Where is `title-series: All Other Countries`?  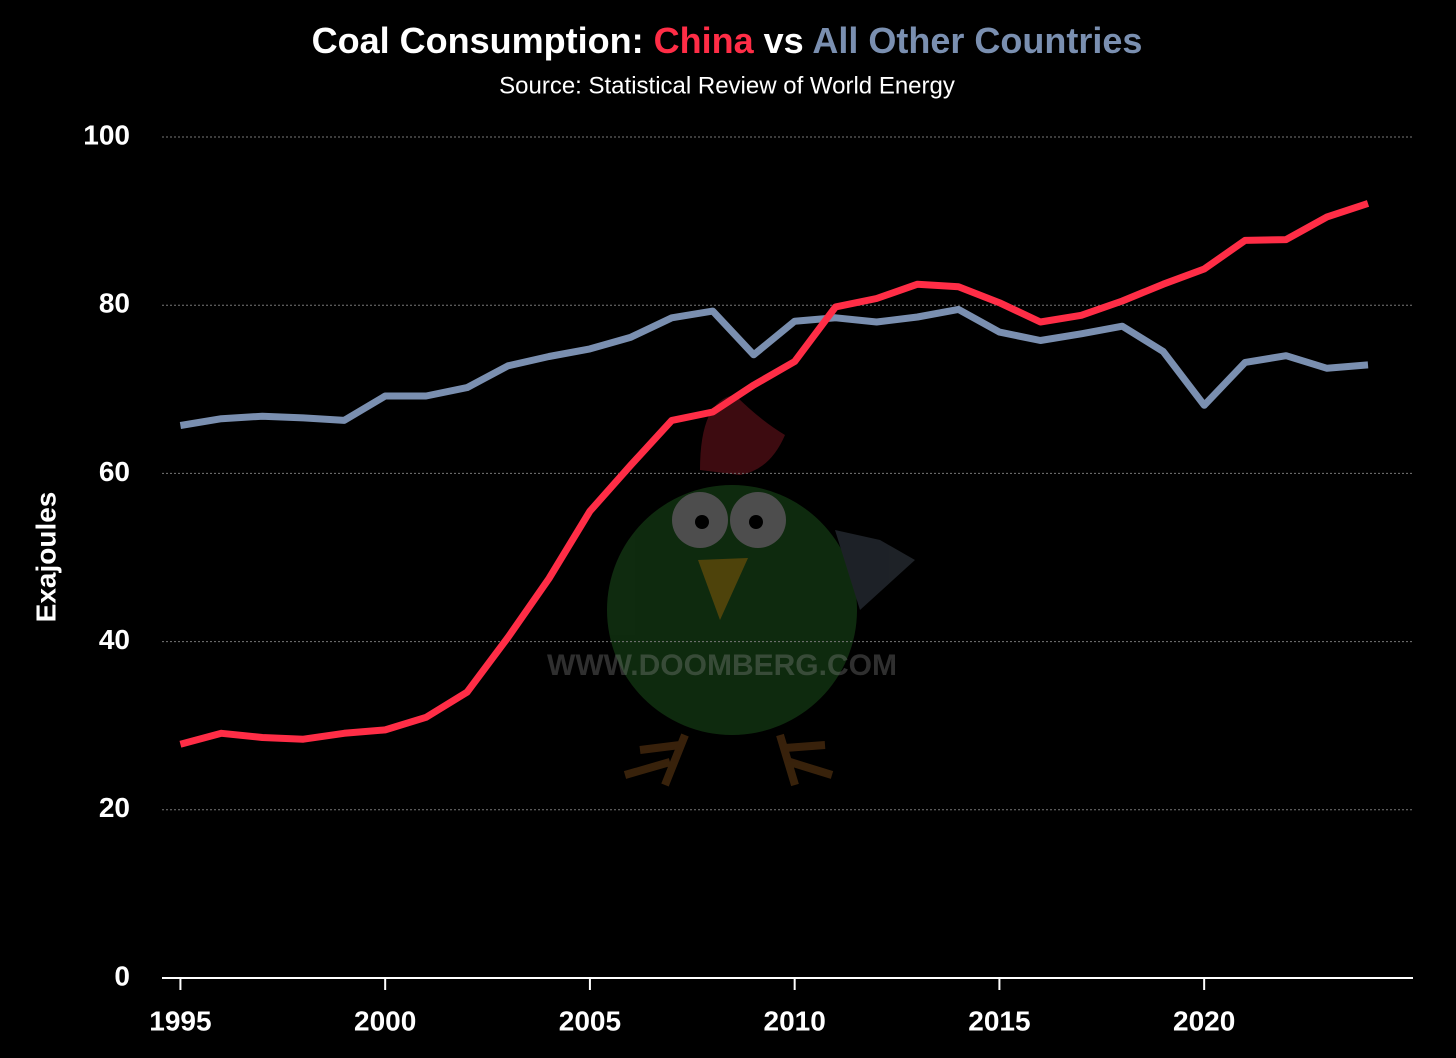 title-series: All Other Countries is located at coordinates (977, 40).